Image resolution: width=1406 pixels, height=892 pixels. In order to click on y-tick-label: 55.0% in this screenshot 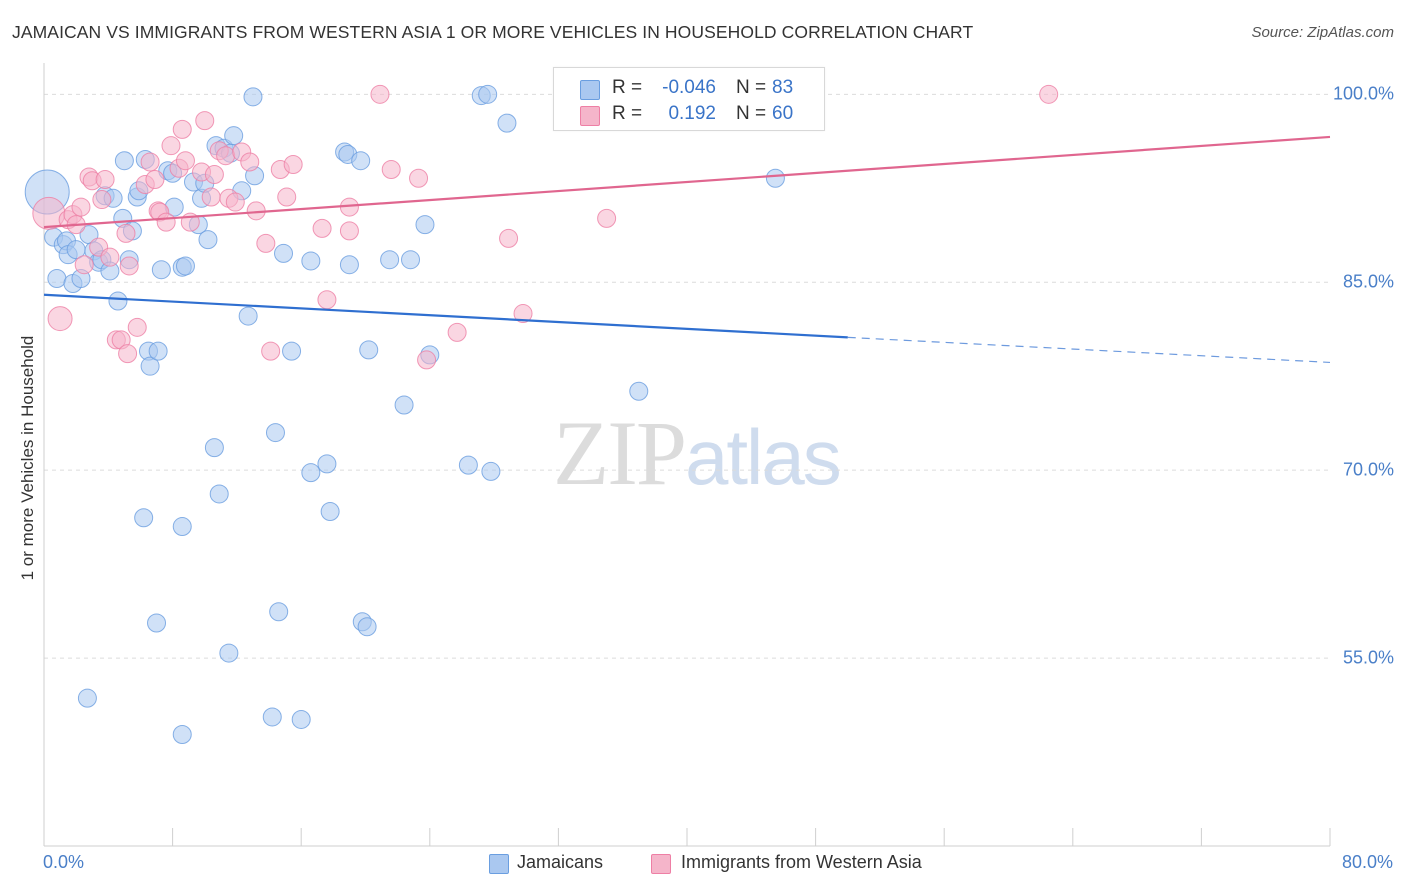, I will do `click(1368, 657)`.